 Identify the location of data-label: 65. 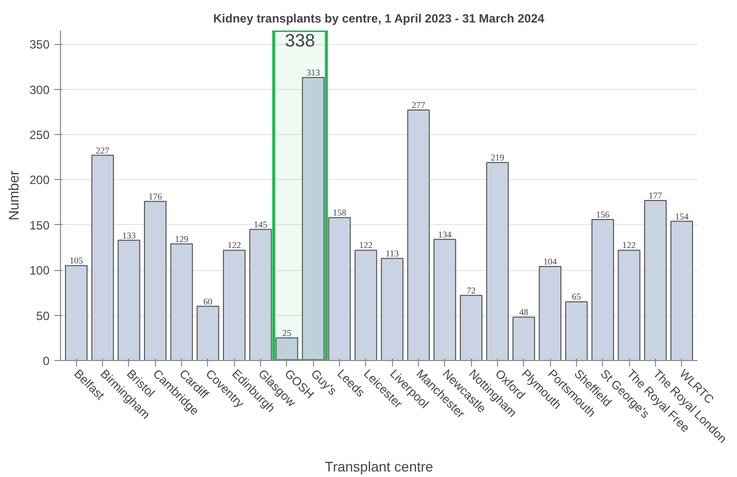
(577, 297).